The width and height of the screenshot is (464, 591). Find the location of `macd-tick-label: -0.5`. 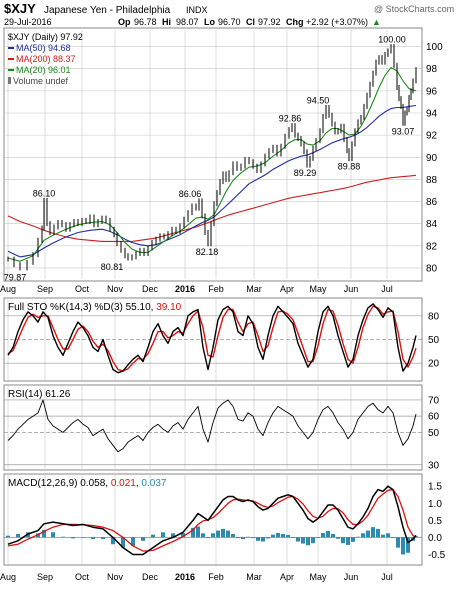

macd-tick-label: -0.5 is located at coordinates (437, 555).